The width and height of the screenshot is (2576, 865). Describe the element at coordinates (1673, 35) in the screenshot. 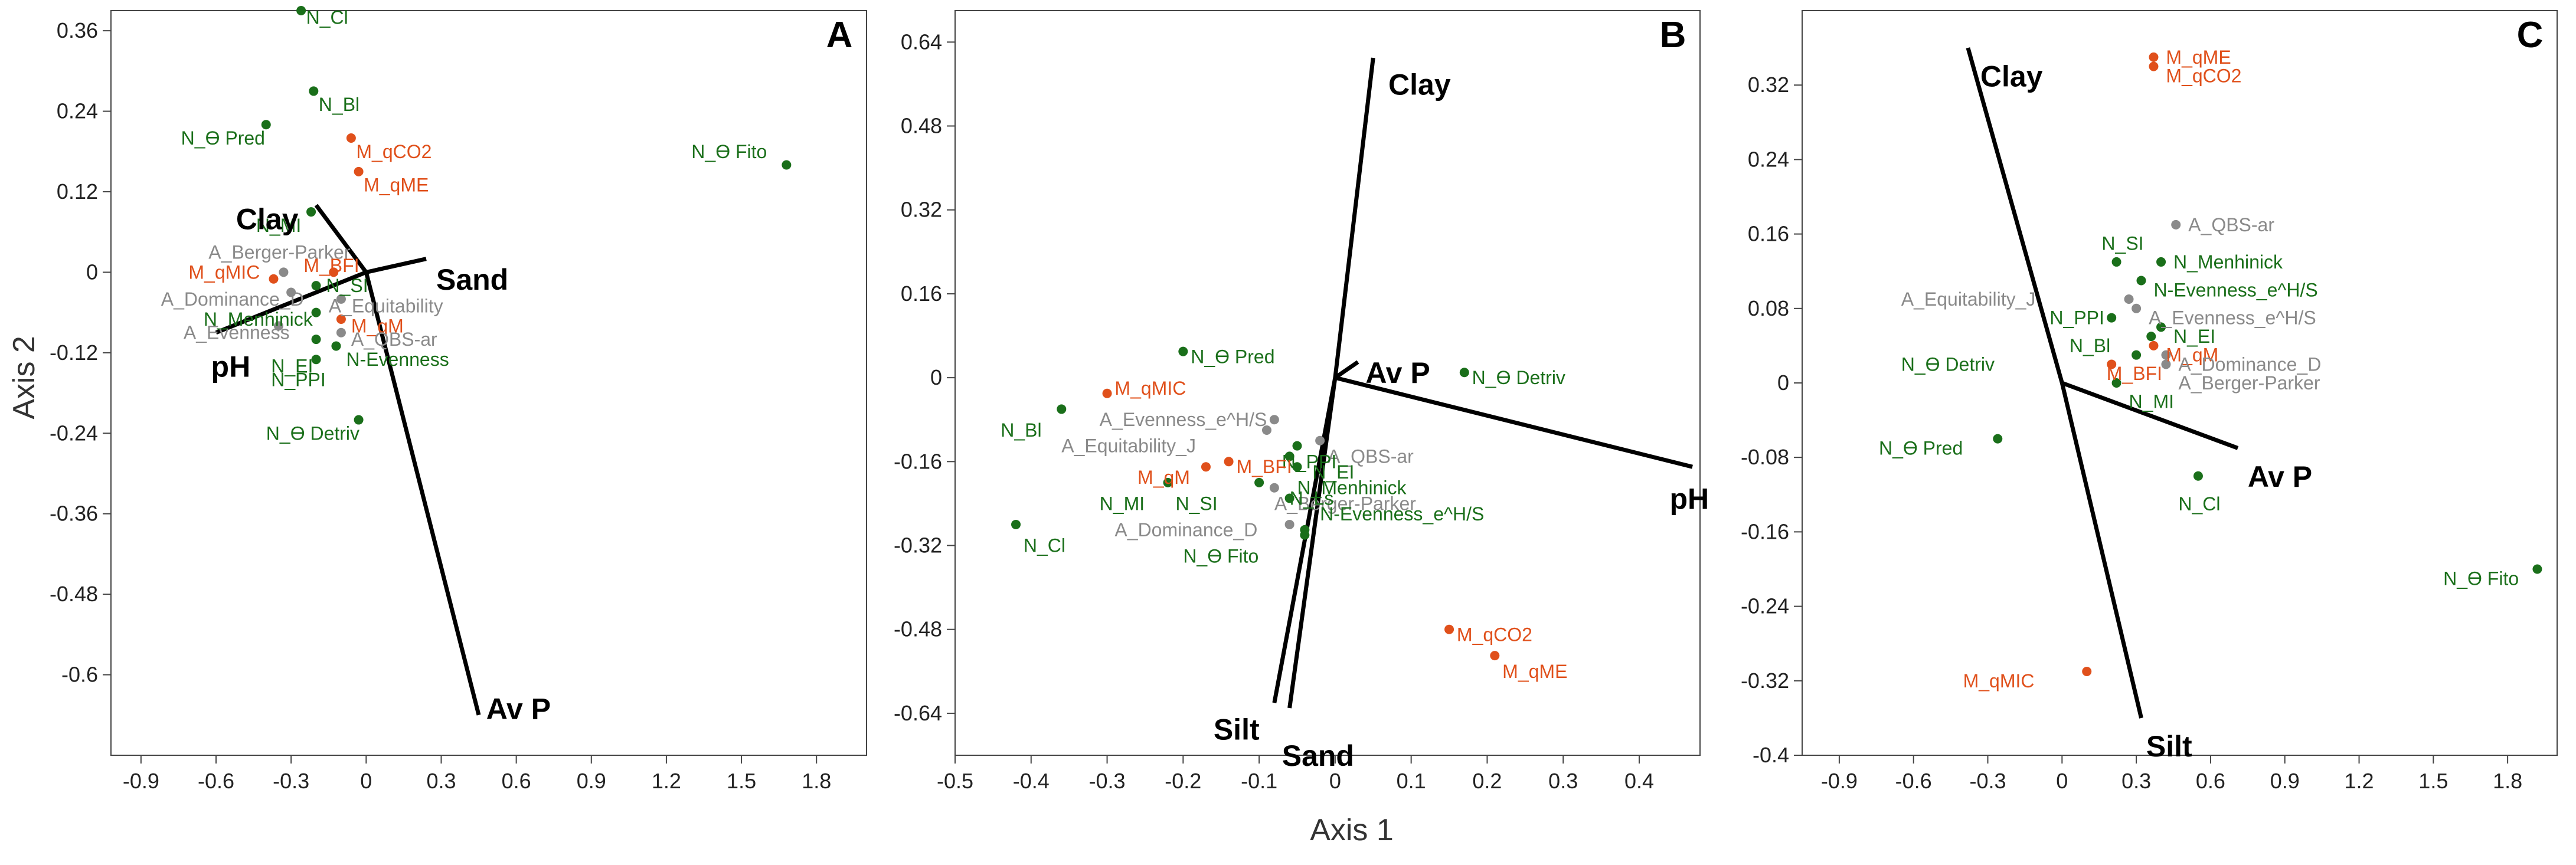

I see `panel-letter: B` at that location.